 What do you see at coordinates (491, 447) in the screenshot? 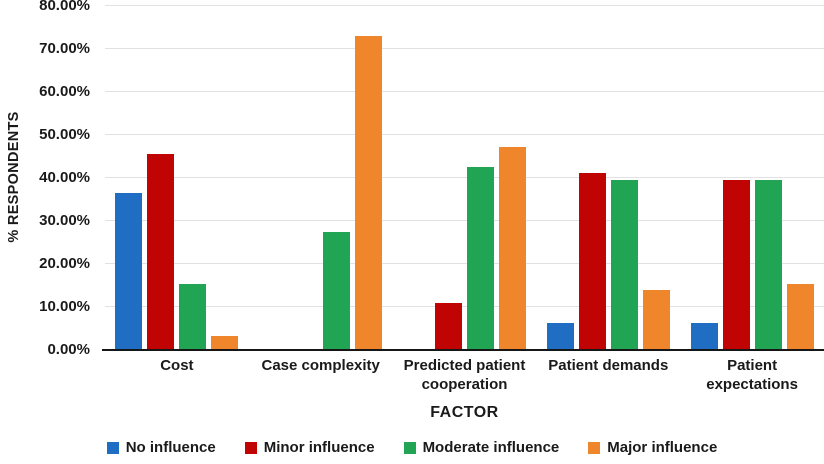
I see `legend-label: Moderate influence` at bounding box center [491, 447].